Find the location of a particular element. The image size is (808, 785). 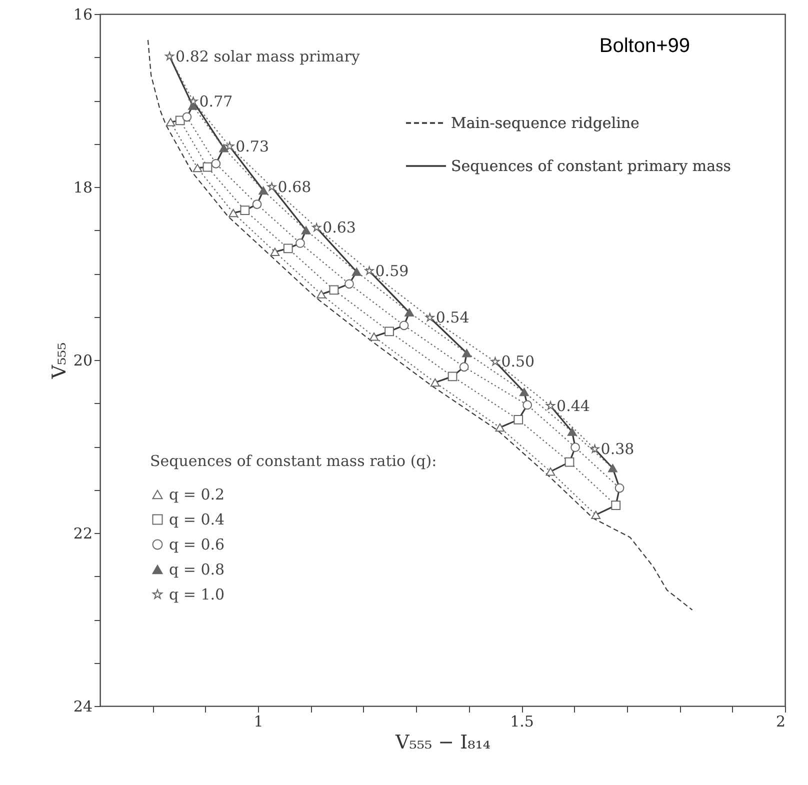

annotation: 0.38 is located at coordinates (617, 449).